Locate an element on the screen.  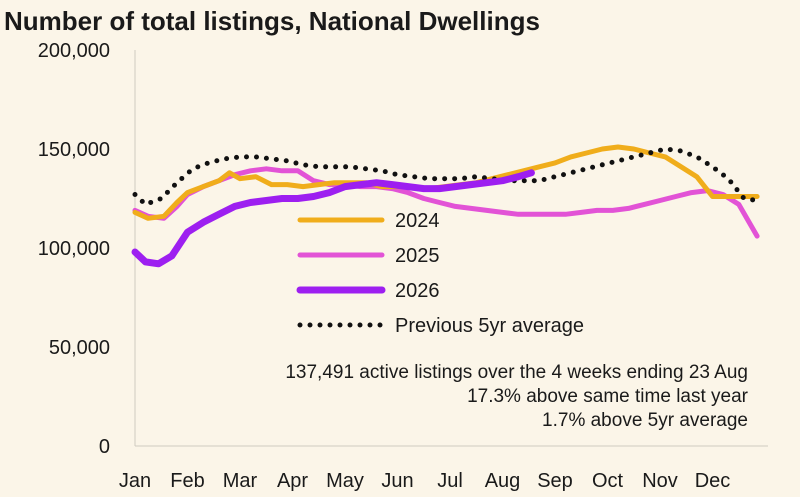
x-tick-label: Aug is located at coordinates (503, 481).